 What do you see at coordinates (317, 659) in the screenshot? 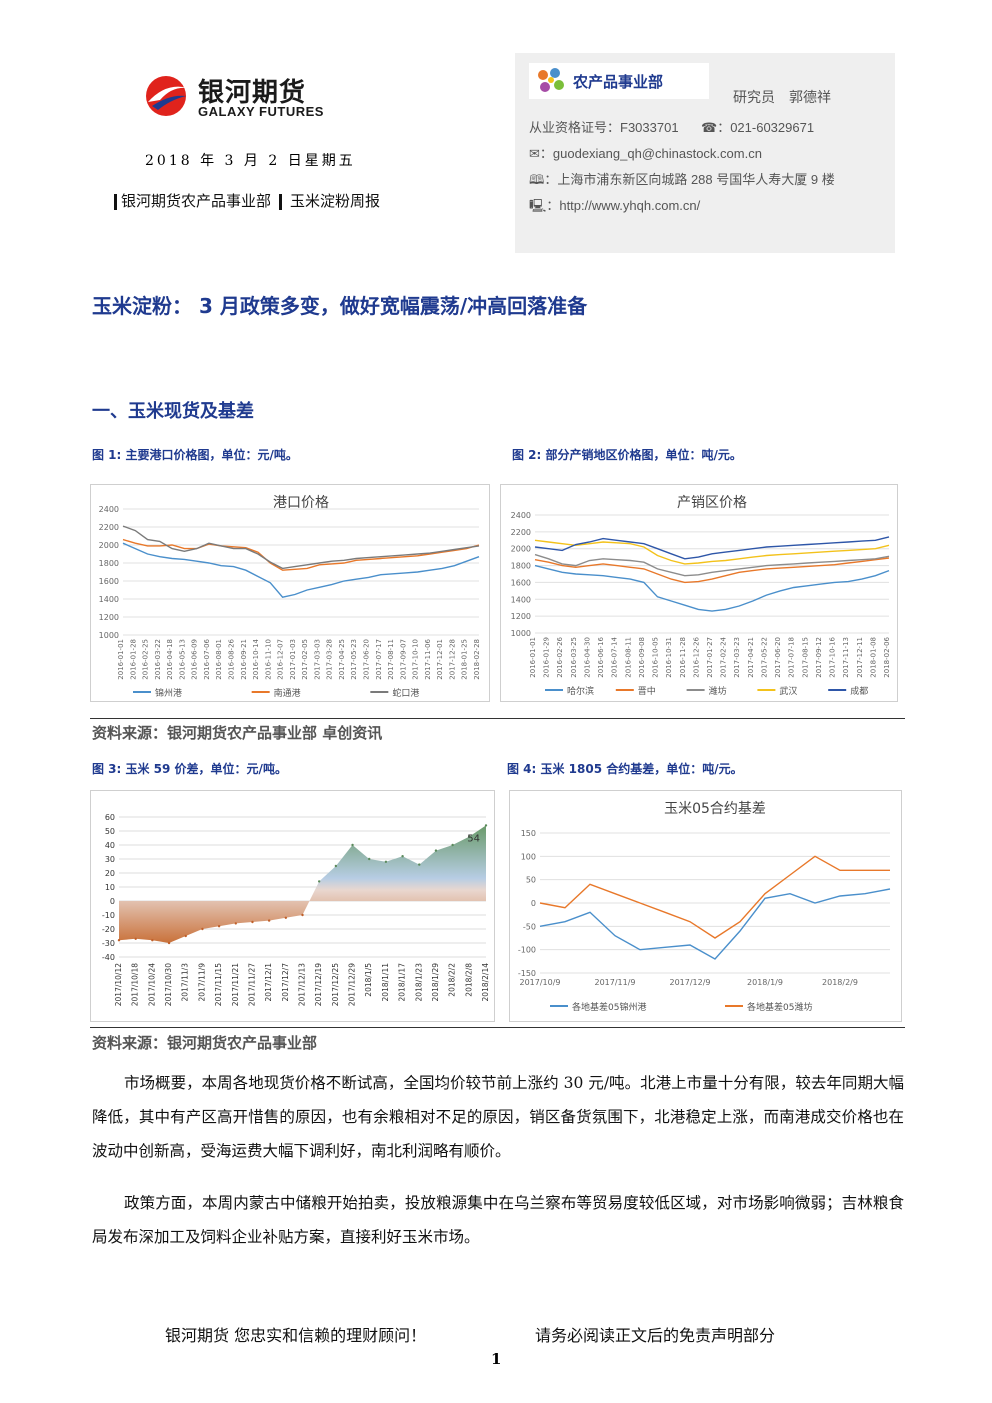
I see `x-tick-label: 2017-03-03` at bounding box center [317, 659].